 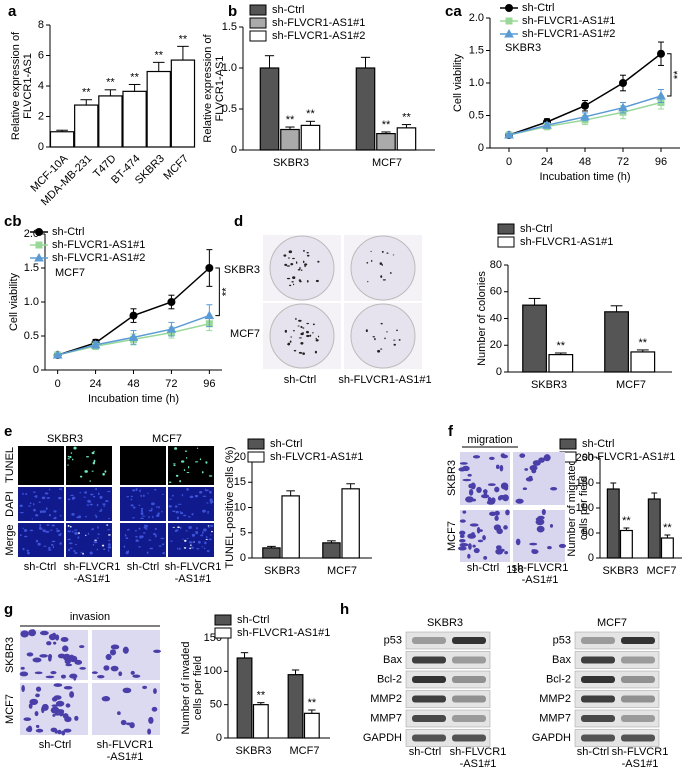 I want to click on y-tick-label: 150, so click(x=585, y=483).